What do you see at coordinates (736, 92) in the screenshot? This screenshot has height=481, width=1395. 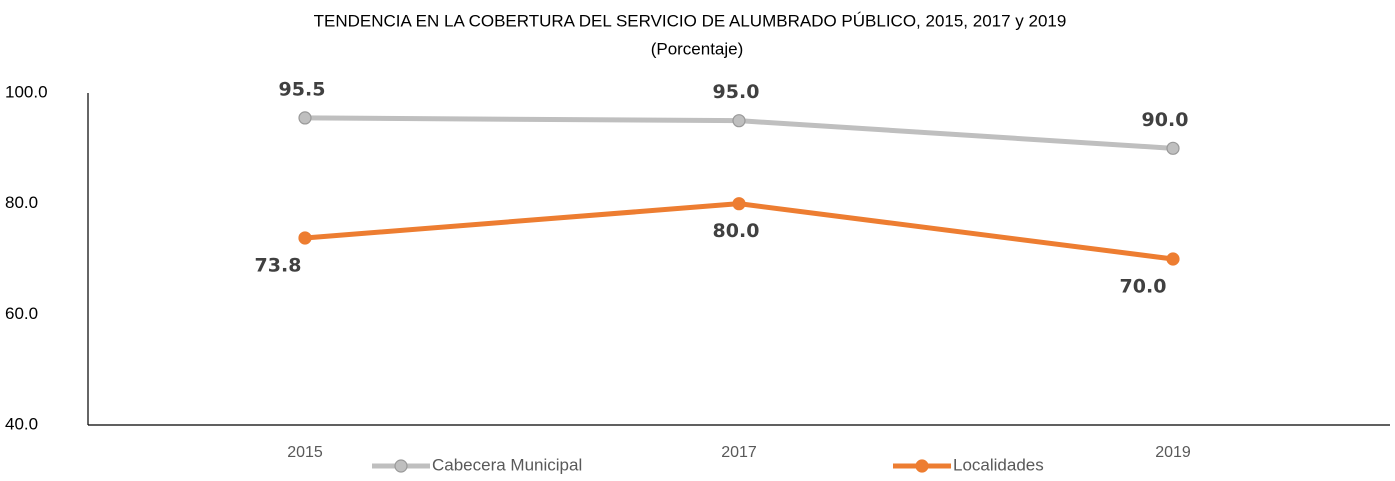 I see `data-label: 95.0` at bounding box center [736, 92].